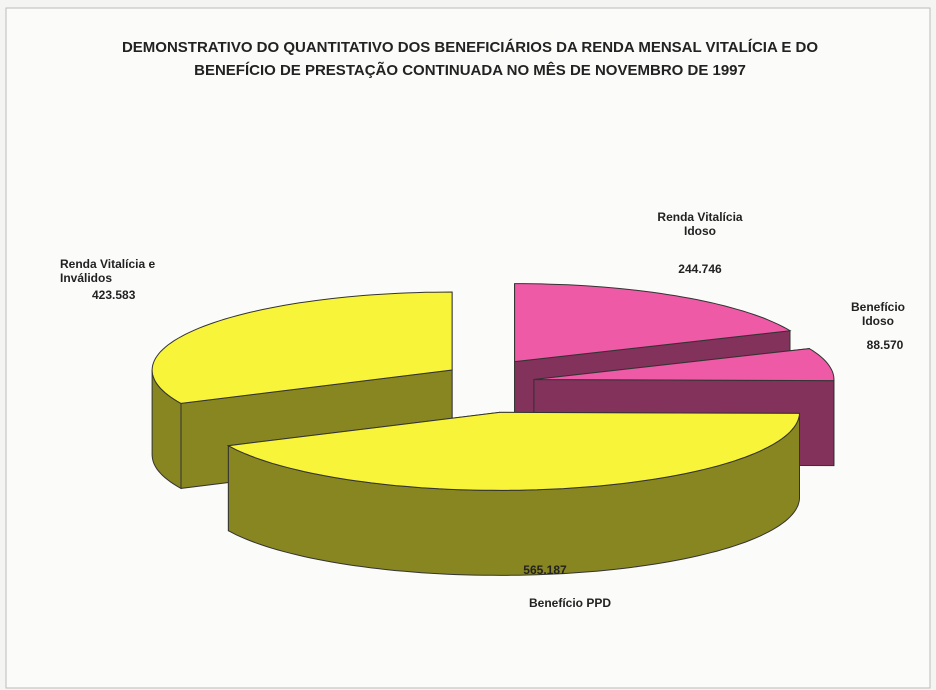  I want to click on value-label: 565.187, so click(545, 570).